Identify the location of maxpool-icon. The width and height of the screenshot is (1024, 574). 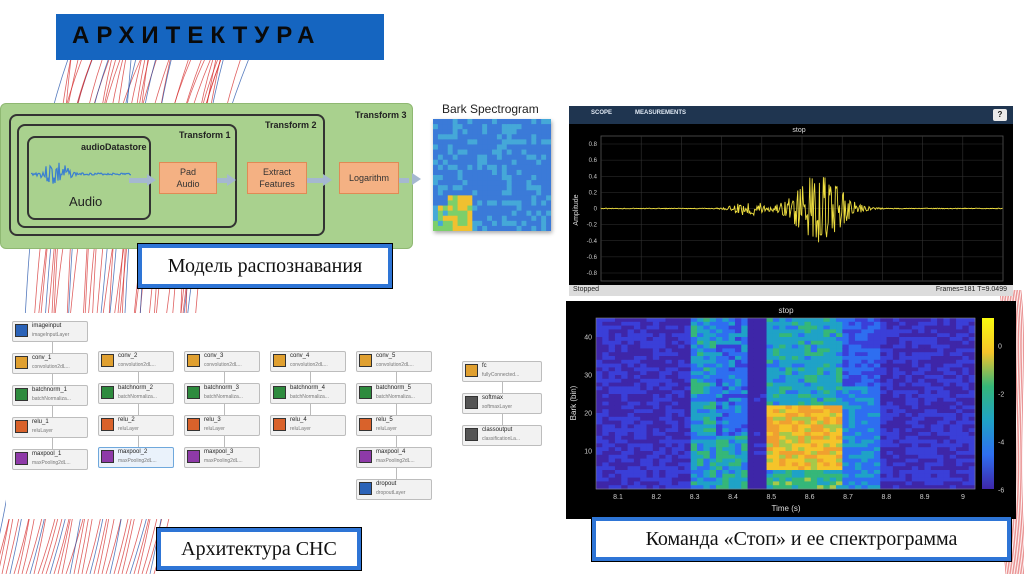
(193, 456).